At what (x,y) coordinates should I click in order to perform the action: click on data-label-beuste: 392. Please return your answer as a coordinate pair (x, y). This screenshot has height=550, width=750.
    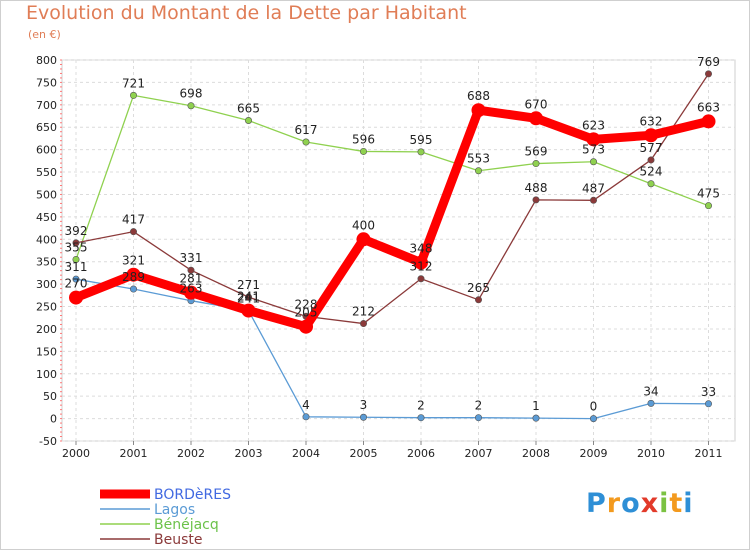
    Looking at the image, I should click on (76, 231).